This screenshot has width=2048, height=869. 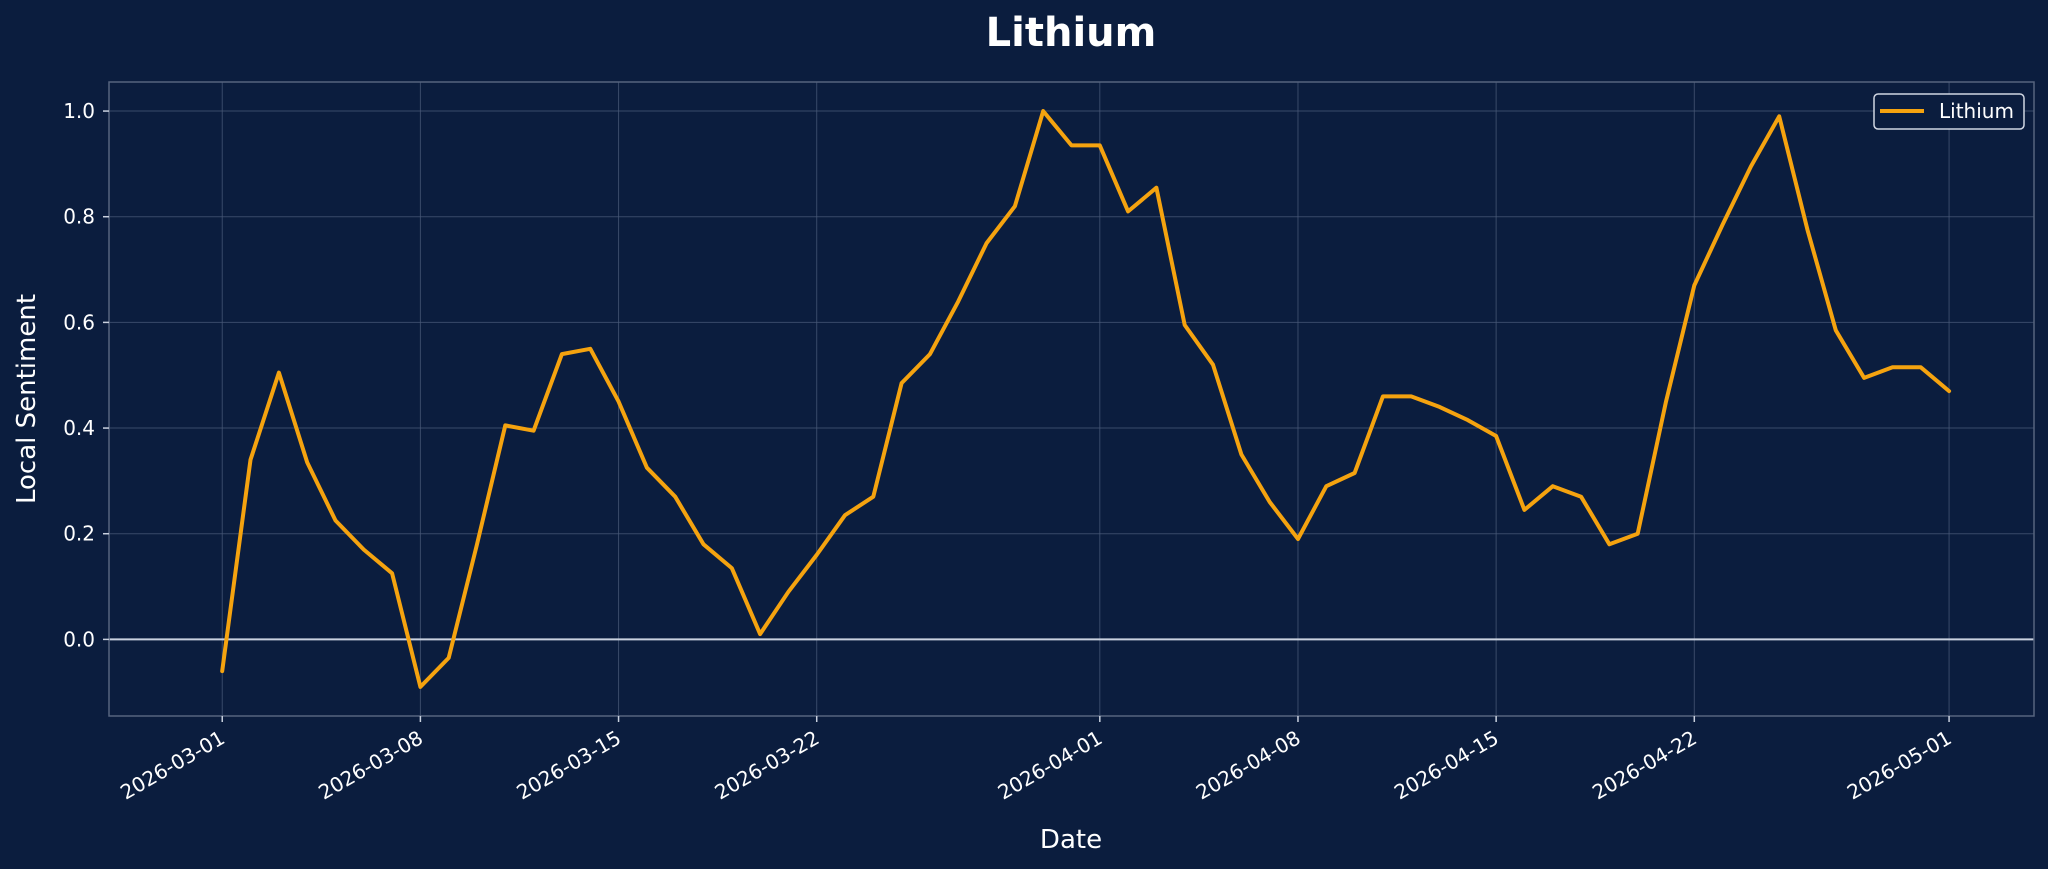 What do you see at coordinates (568, 765) in the screenshot?
I see `x-tick-label: 2026-03-15` at bounding box center [568, 765].